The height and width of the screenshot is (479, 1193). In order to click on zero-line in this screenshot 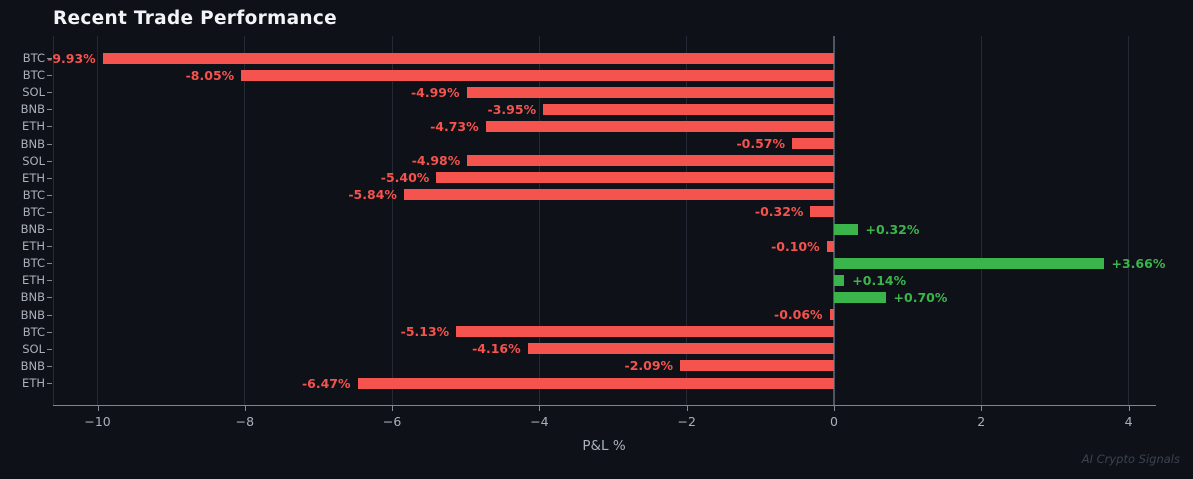, I will do `click(833, 220)`.